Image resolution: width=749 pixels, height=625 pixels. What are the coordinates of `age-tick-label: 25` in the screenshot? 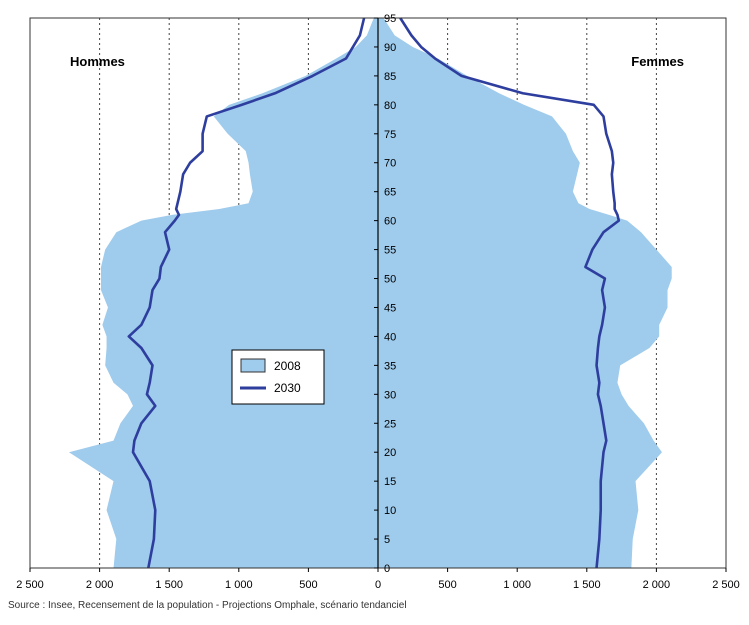 It's located at (390, 424).